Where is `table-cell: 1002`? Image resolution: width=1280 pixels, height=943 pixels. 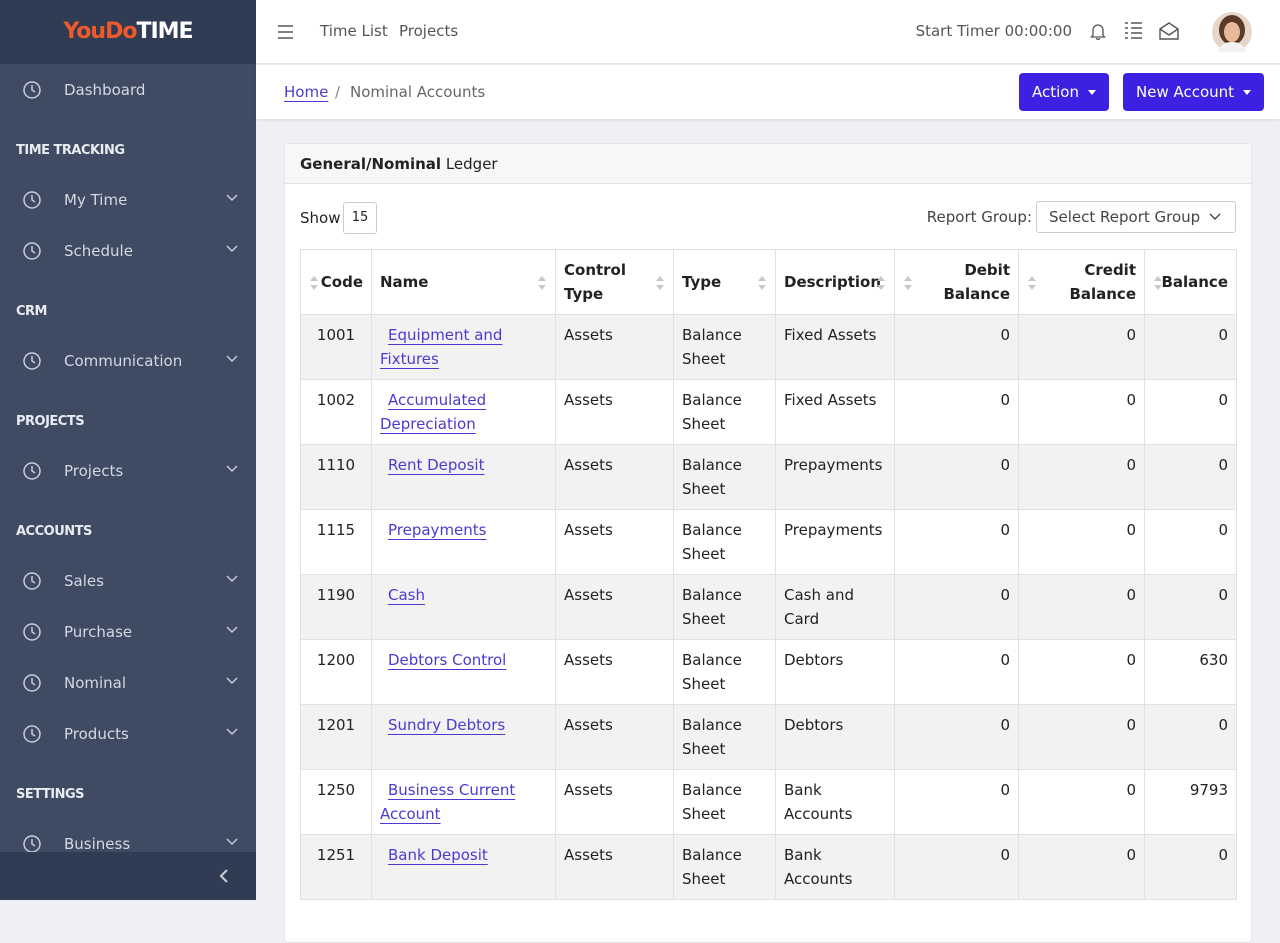 table-cell: 1002 is located at coordinates (336, 412).